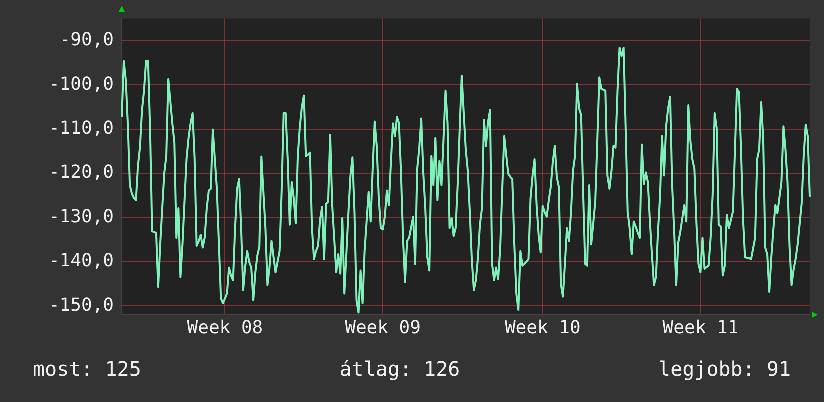  Describe the element at coordinates (81, 217) in the screenshot. I see `y-tick-label: -130,0` at that location.